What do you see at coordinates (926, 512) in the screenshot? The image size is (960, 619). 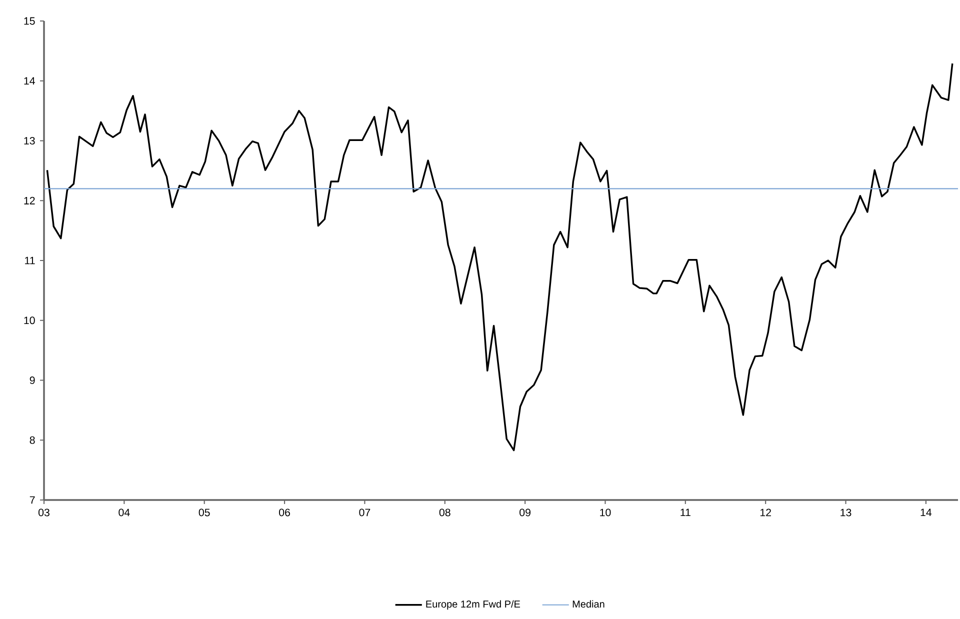 I see `x-tick-label: 14` at bounding box center [926, 512].